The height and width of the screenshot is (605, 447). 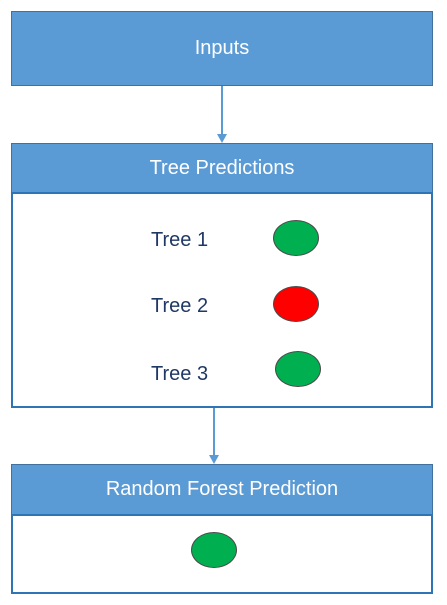 What do you see at coordinates (214, 436) in the screenshot?
I see `arrow-trees-to-forest` at bounding box center [214, 436].